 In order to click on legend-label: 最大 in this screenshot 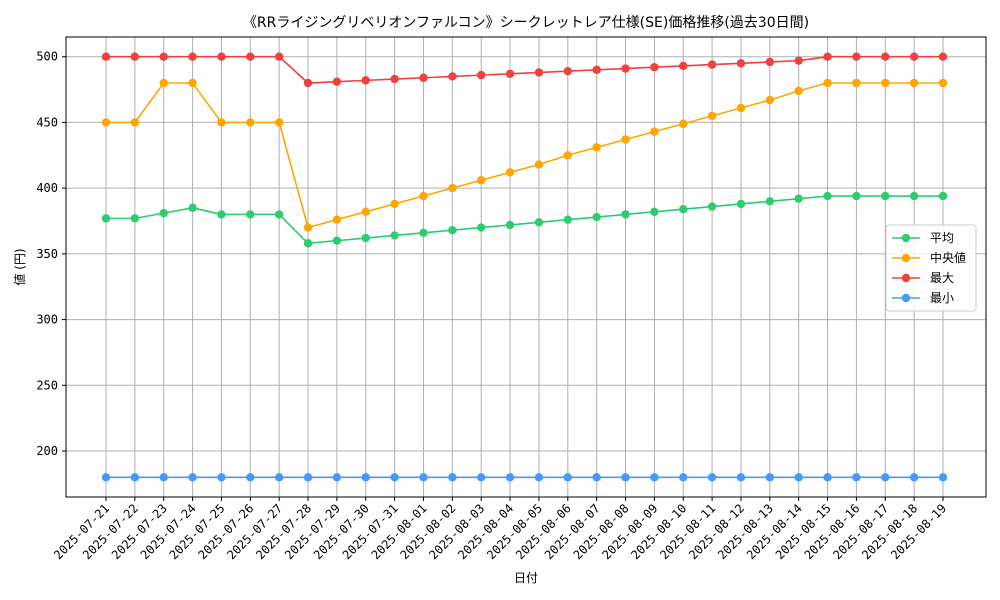, I will do `click(942, 278)`.